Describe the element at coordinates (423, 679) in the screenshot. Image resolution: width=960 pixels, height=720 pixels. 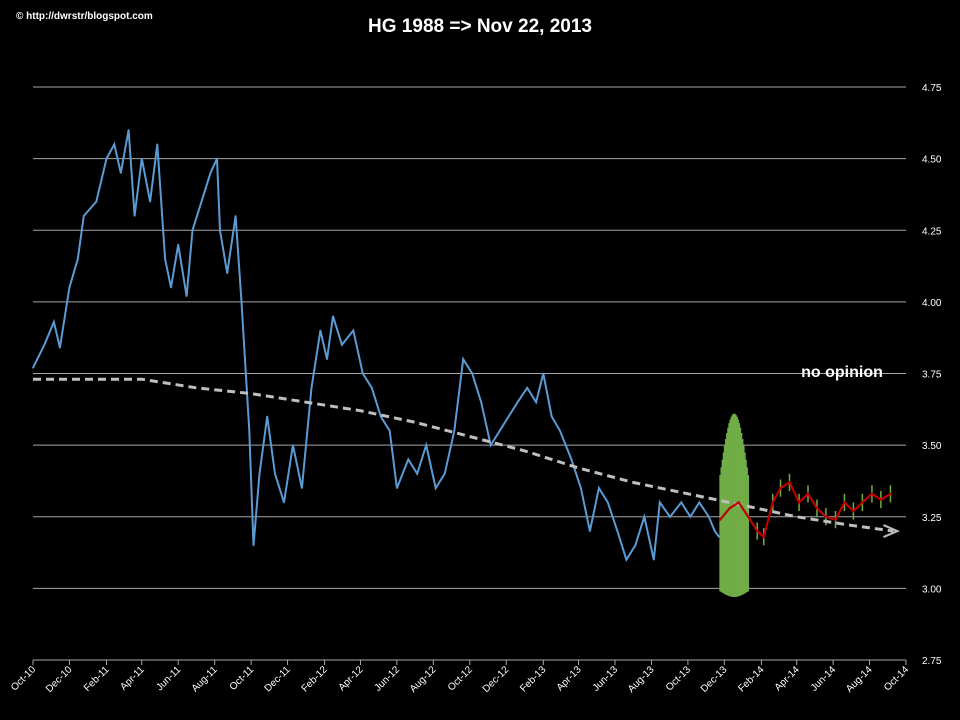
I see `x-tick-label: Aug-12` at that location.